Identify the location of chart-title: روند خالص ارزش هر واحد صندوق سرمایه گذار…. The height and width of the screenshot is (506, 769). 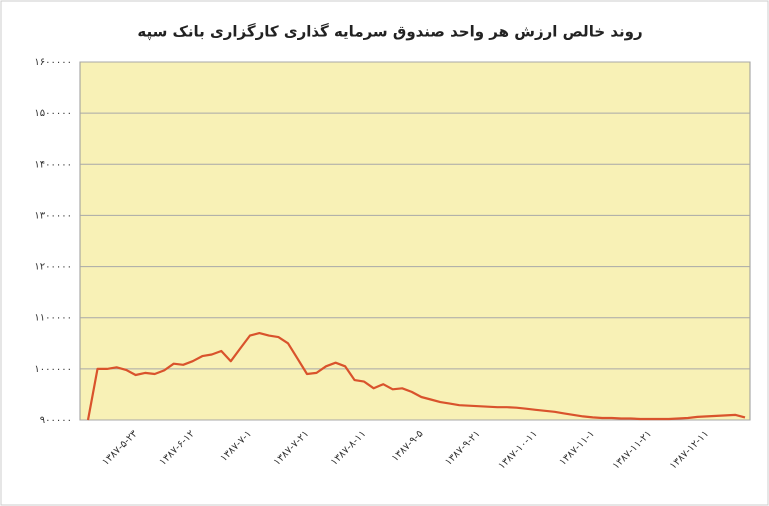
(389, 32).